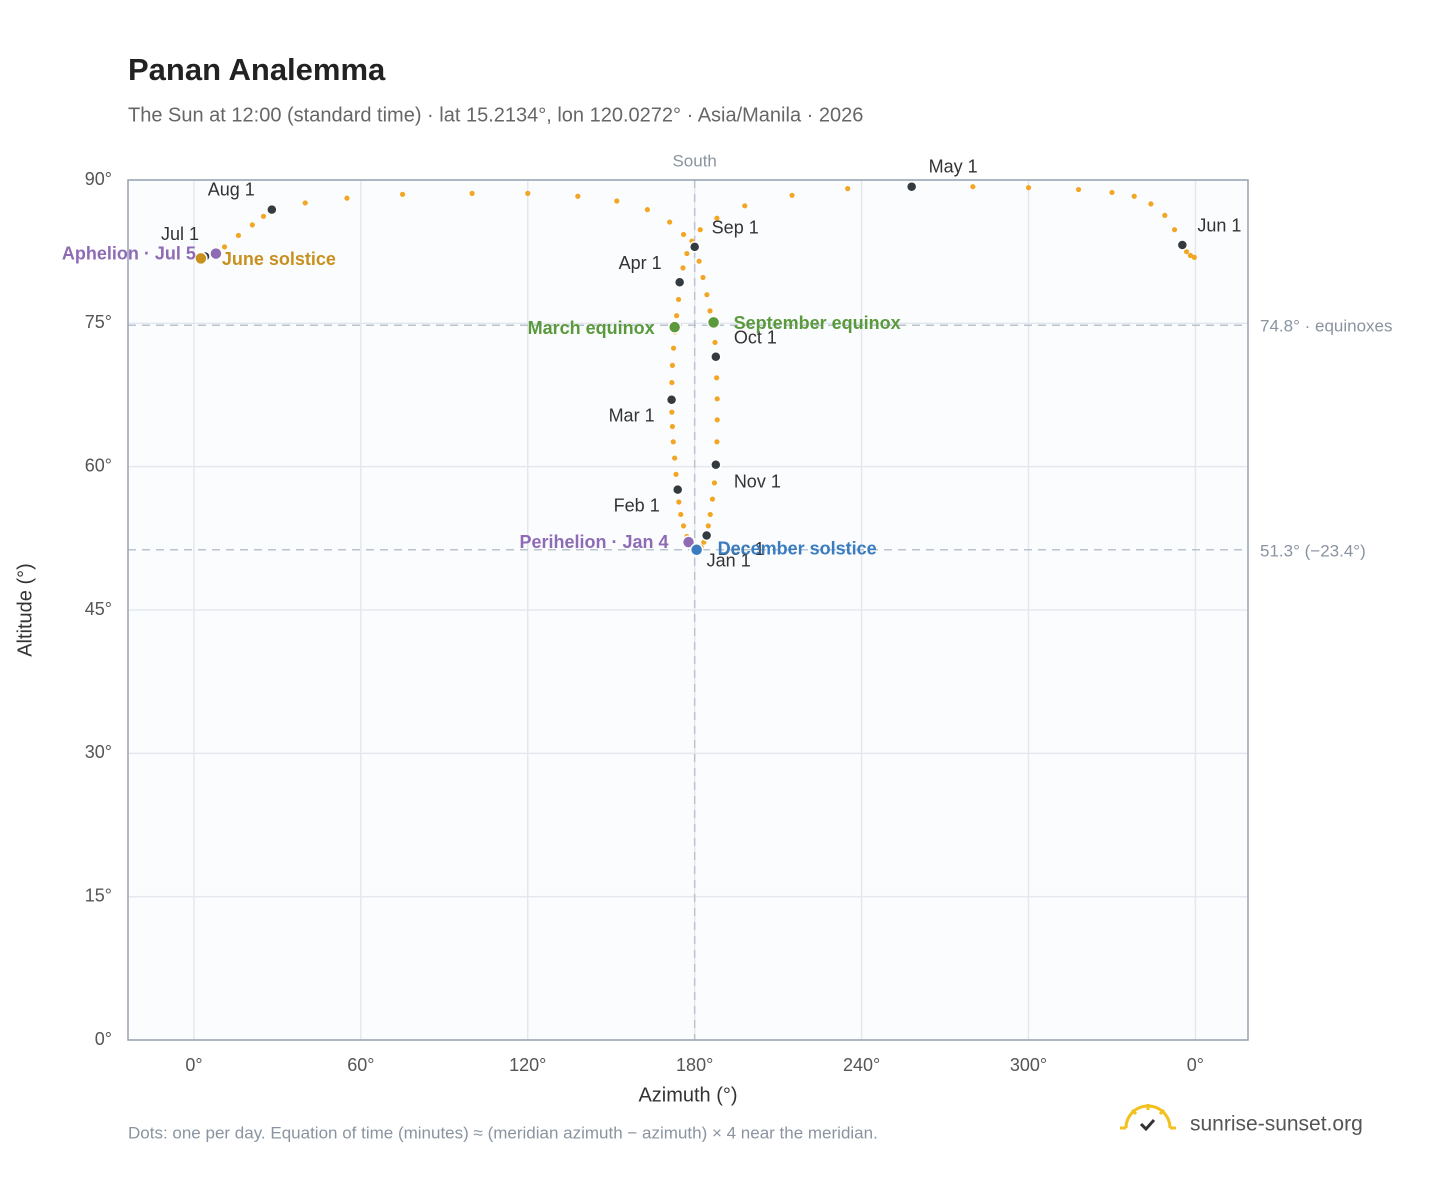  I want to click on marker-label: Sep 1, so click(735, 228).